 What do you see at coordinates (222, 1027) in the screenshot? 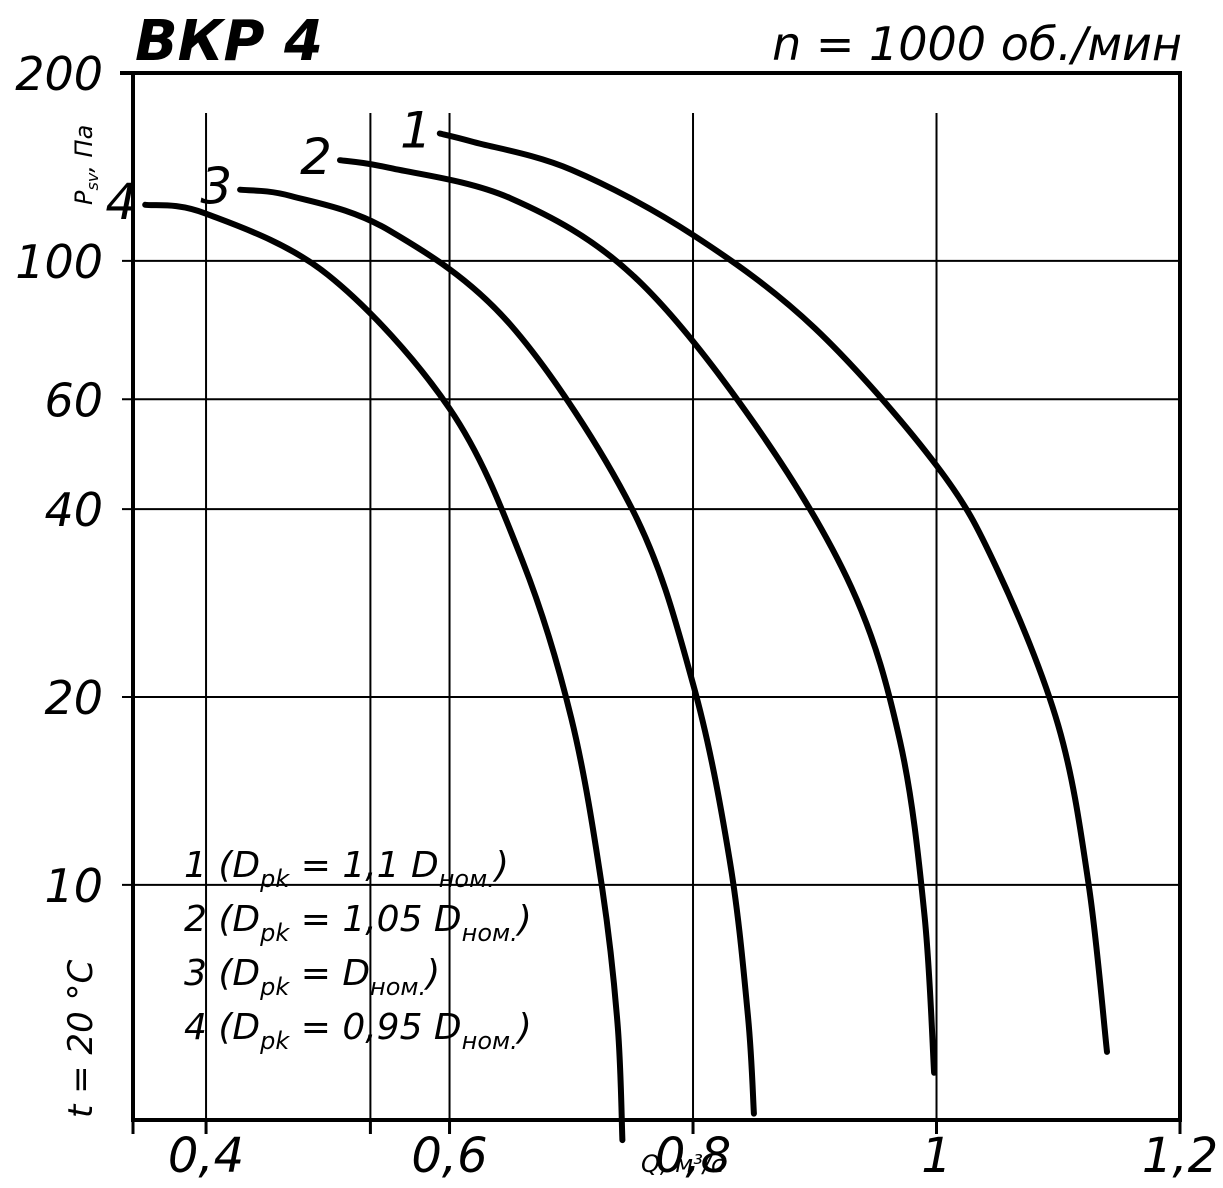
I see `legend-entry-part: 4 (D` at bounding box center [222, 1027].